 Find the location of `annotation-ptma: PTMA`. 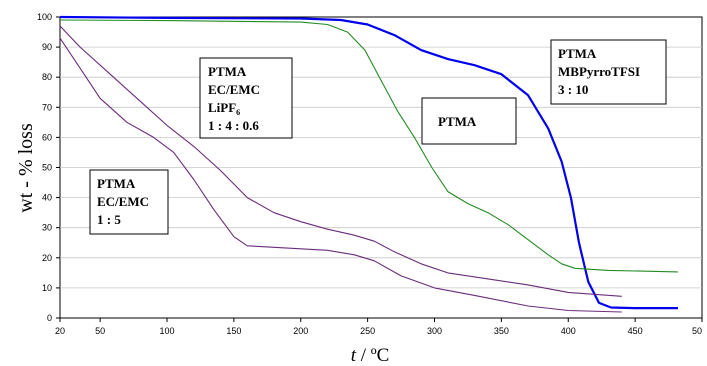

annotation-ptma: PTMA is located at coordinates (469, 121).